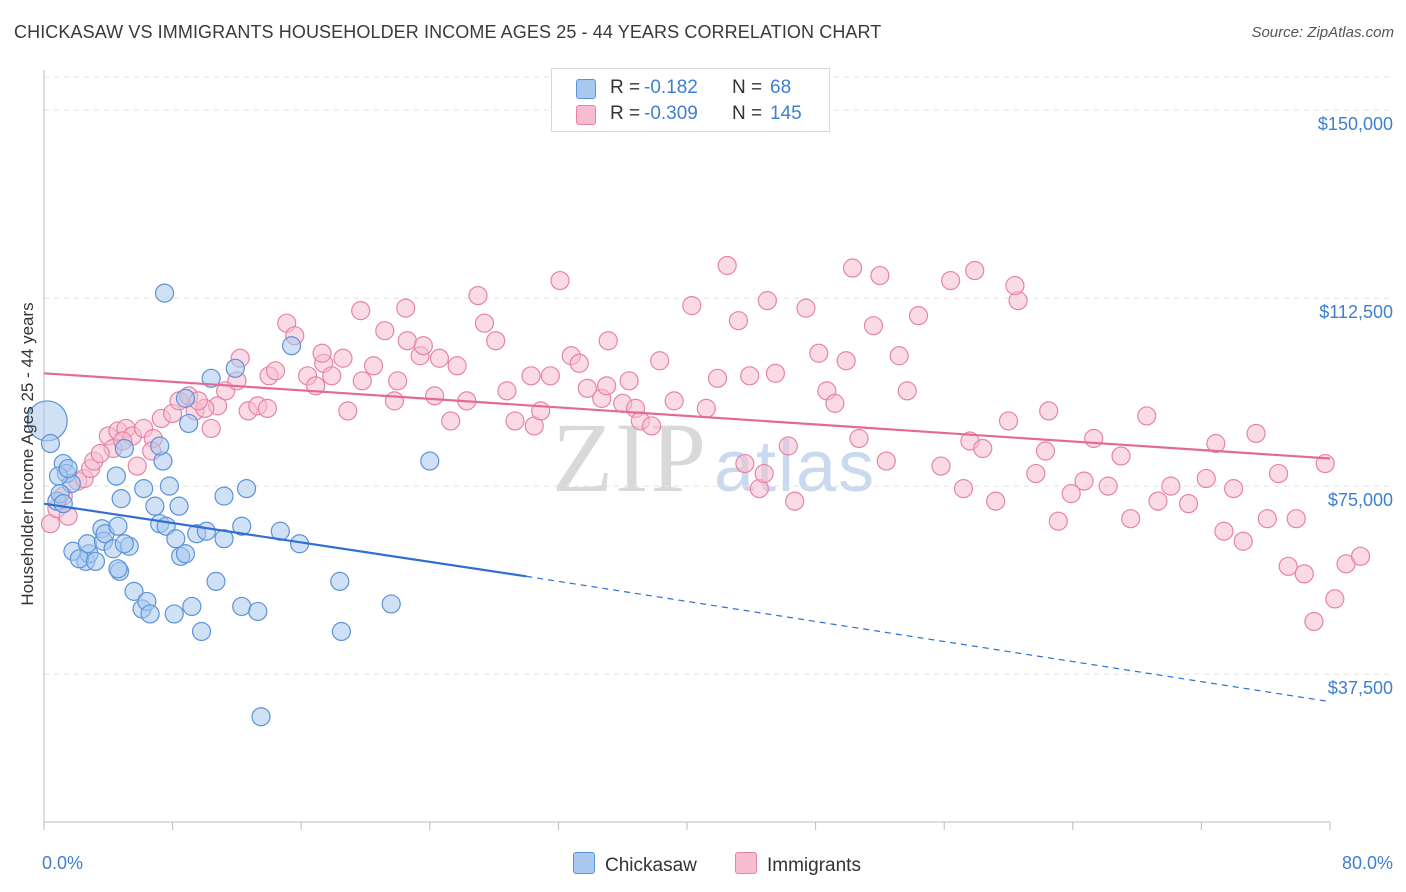 The width and height of the screenshot is (1406, 892). Describe the element at coordinates (285, 540) in the screenshot. I see `chickasaw-trend-line` at that location.